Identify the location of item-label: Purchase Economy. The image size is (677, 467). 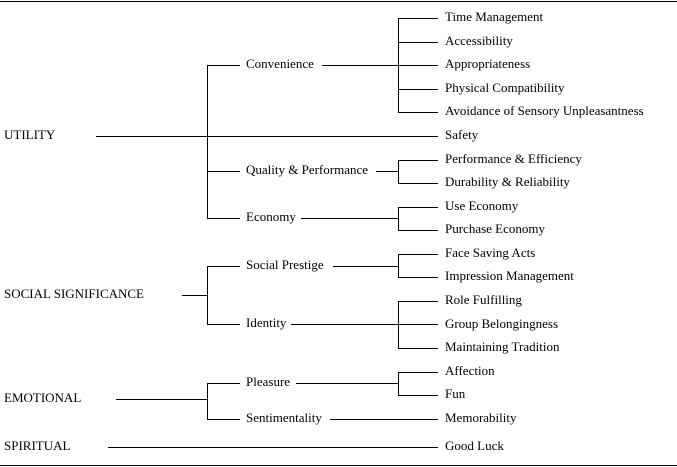
(495, 228).